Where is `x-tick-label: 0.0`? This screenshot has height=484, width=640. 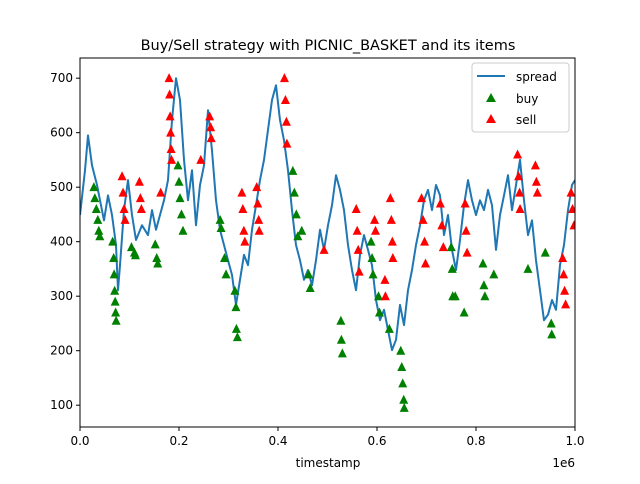
x-tick-label: 0.0 is located at coordinates (79, 441).